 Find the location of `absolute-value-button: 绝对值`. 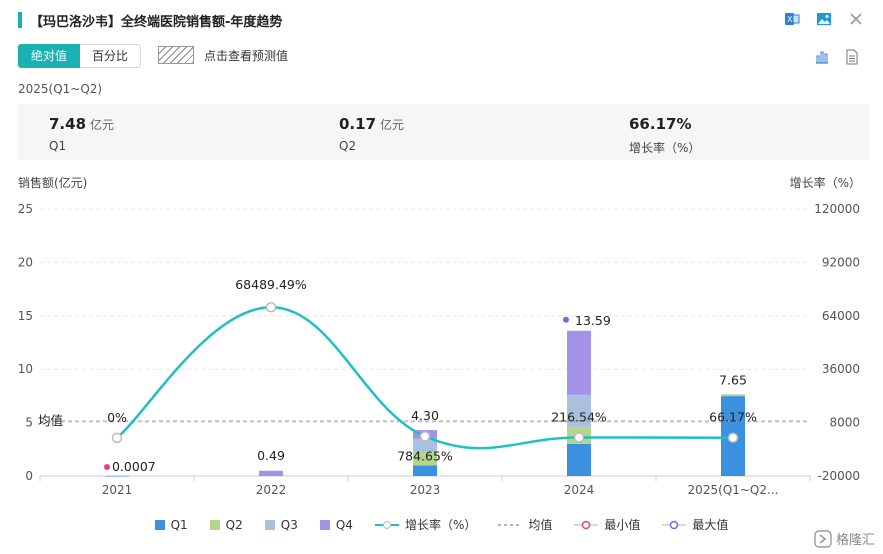

absolute-value-button: 绝对值 is located at coordinates (49, 56).